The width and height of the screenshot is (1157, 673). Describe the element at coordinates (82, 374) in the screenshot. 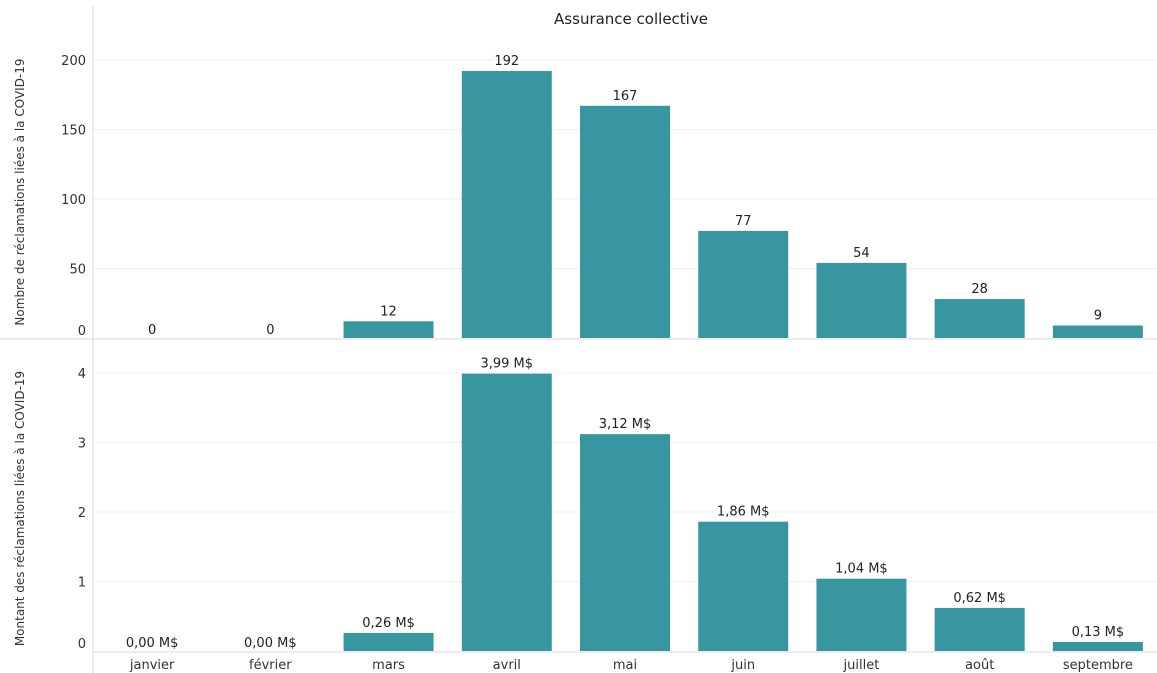

I see `y-tick-label: 4` at that location.